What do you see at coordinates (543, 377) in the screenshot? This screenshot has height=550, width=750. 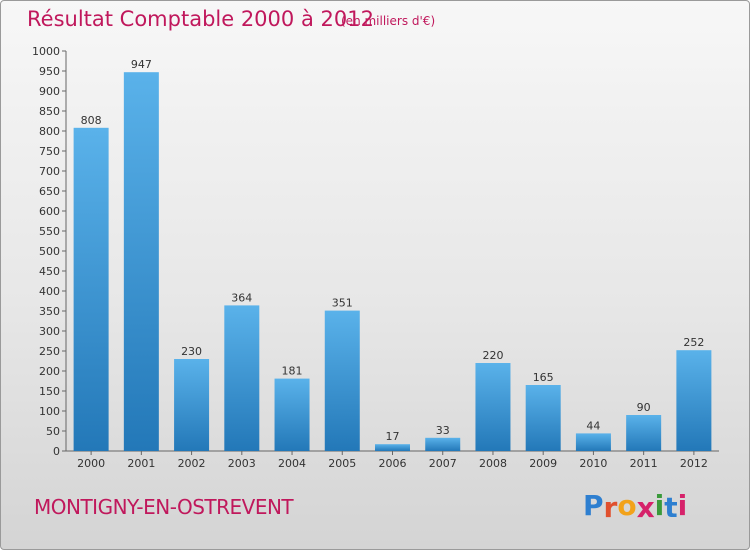 I see `bar-value-label: 165` at bounding box center [543, 377].